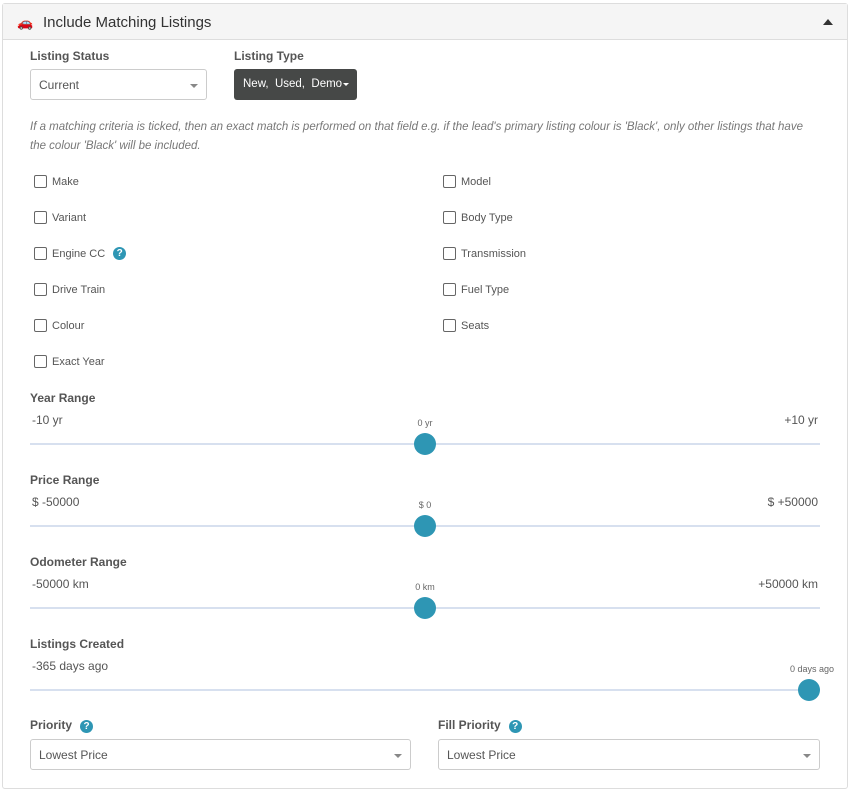  Describe the element at coordinates (73, 755) in the screenshot. I see `priority-value: Lowest Price` at that location.